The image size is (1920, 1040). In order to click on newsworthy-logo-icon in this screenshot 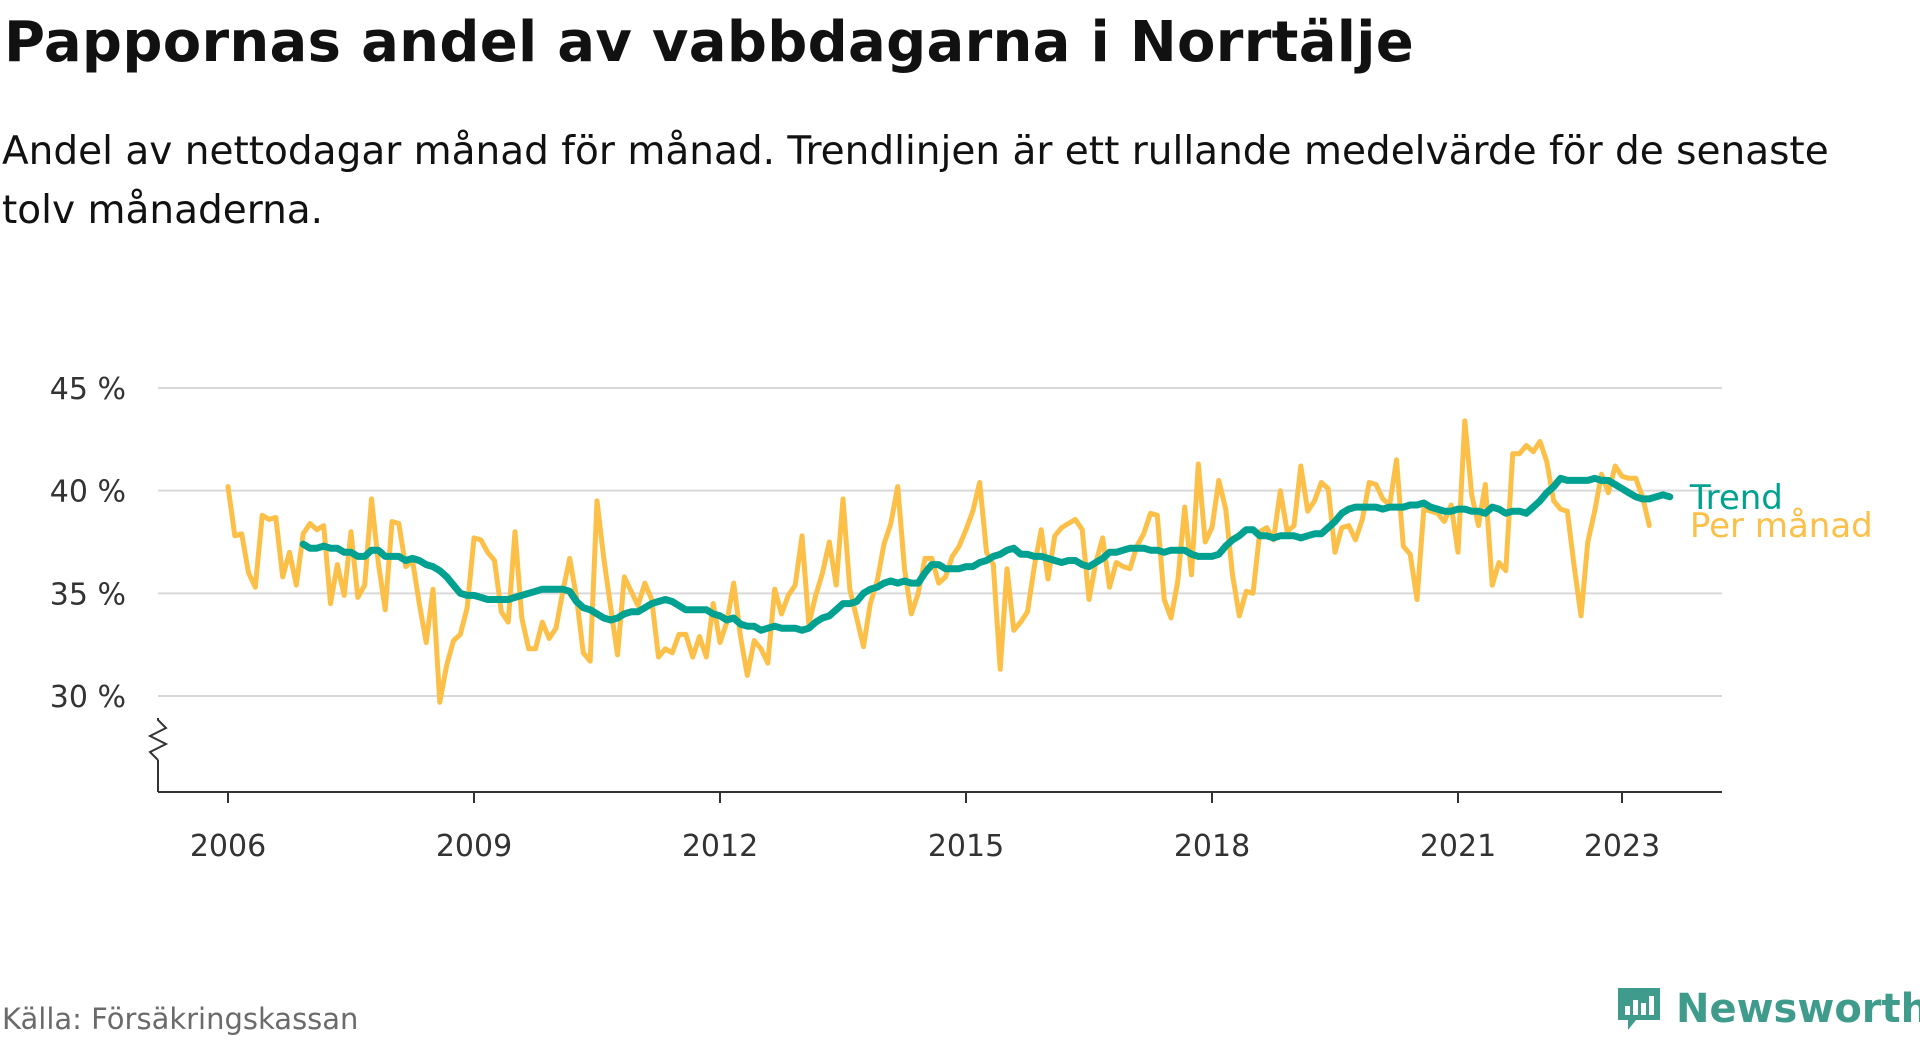, I will do `click(1639, 1009)`.